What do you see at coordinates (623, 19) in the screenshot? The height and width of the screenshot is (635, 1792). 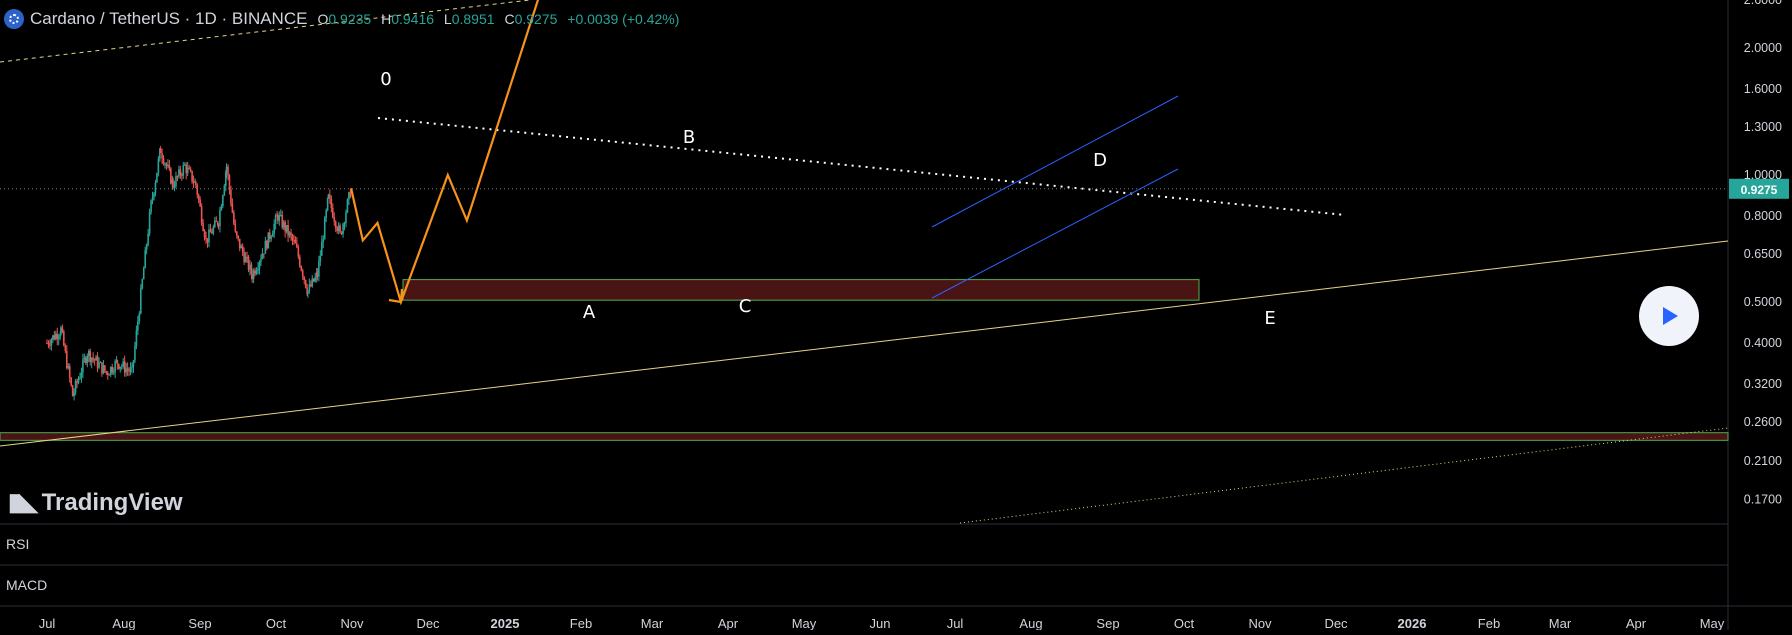 I see `change-value: +0.0039 (+0.42%)` at bounding box center [623, 19].